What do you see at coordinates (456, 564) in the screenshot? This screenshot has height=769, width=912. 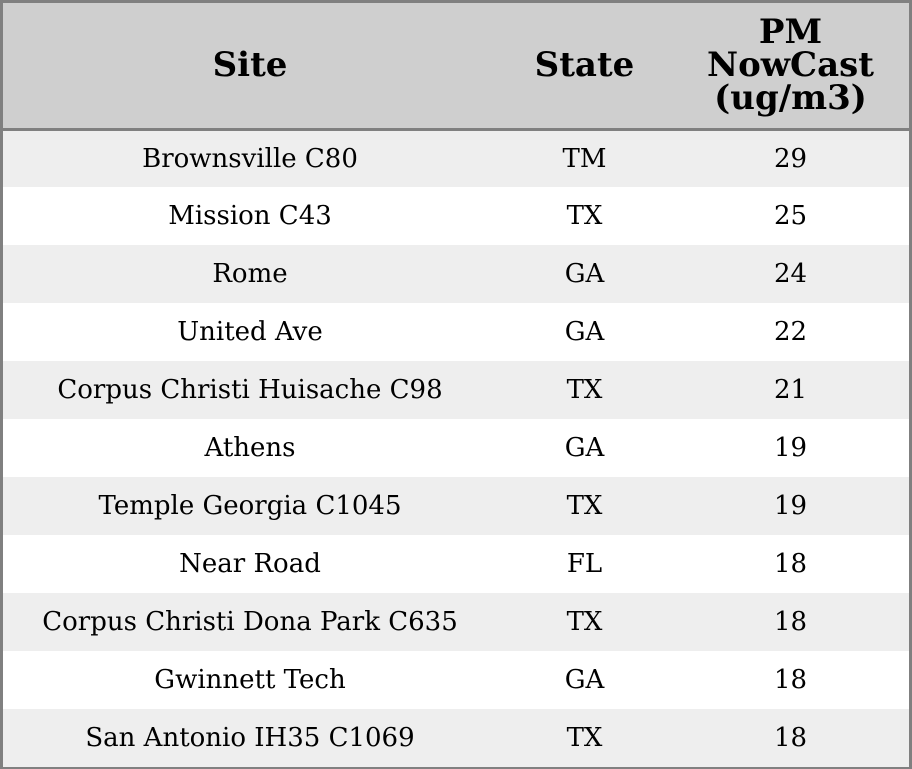 I see `table-row: Near Road FL 18` at bounding box center [456, 564].